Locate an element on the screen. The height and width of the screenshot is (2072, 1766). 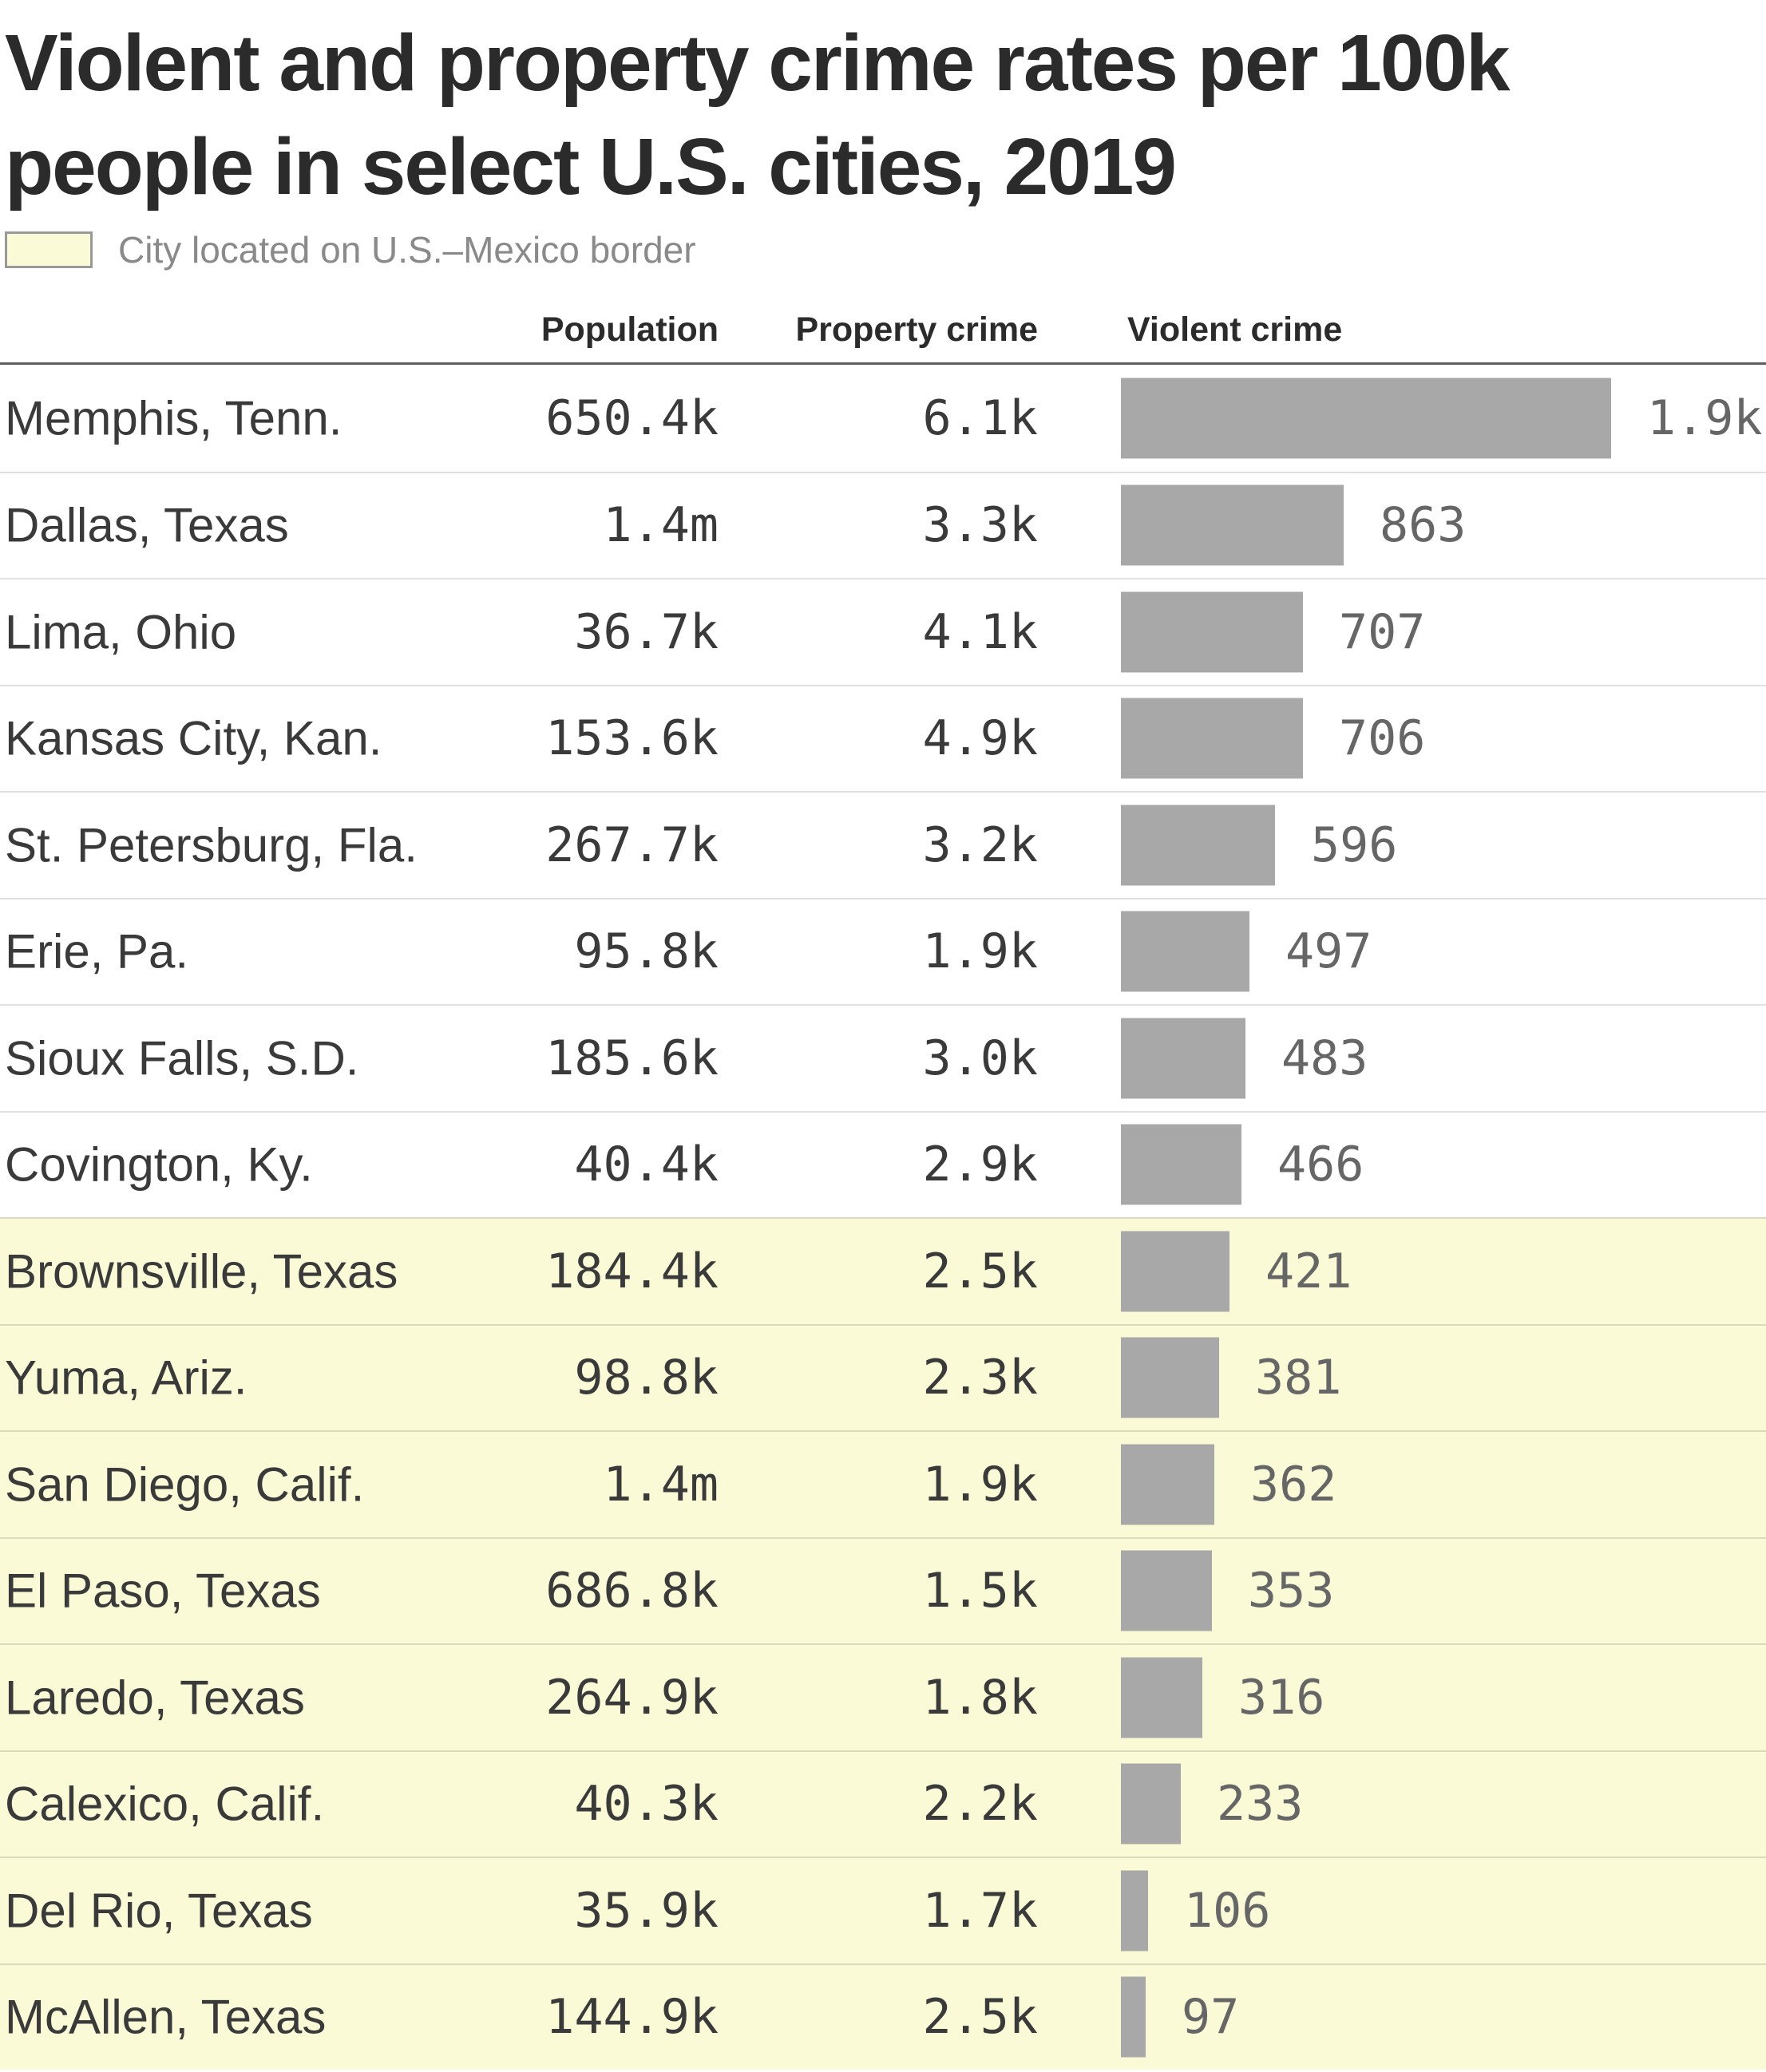
property-crime-value: 1.5k is located at coordinates (981, 1591).